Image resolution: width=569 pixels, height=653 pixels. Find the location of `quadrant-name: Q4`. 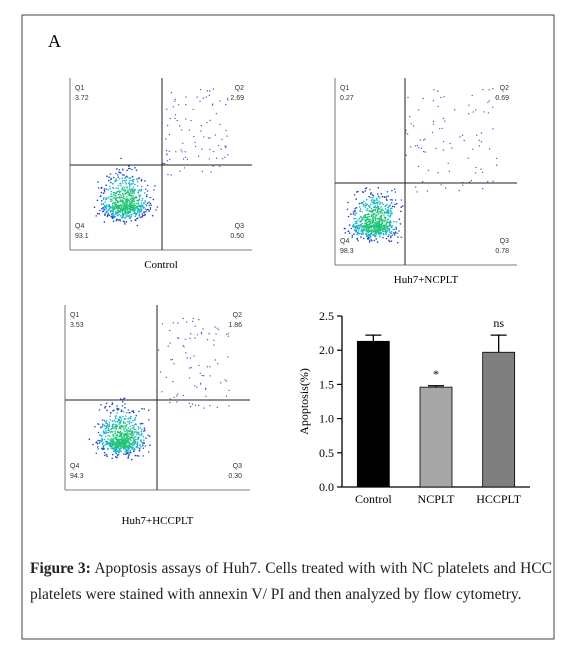

quadrant-name: Q4 is located at coordinates (344, 241).